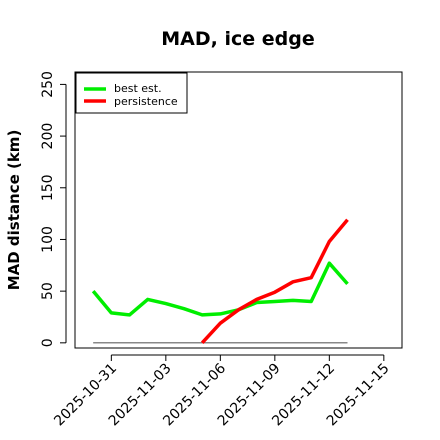  I want to click on y-axis: 0 50 100 150 200 250, so click(53, 209).